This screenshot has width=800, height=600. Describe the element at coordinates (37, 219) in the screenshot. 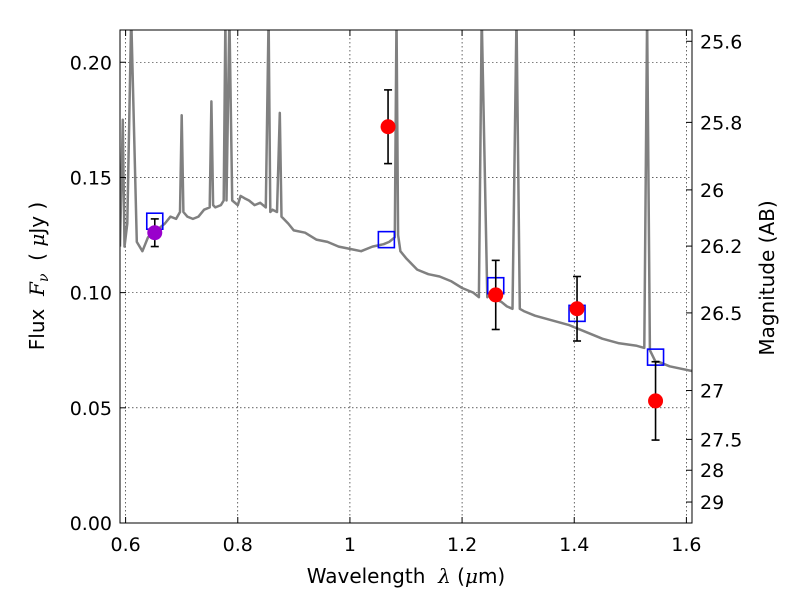

I see `y-axis-label-unit: Jy )` at that location.